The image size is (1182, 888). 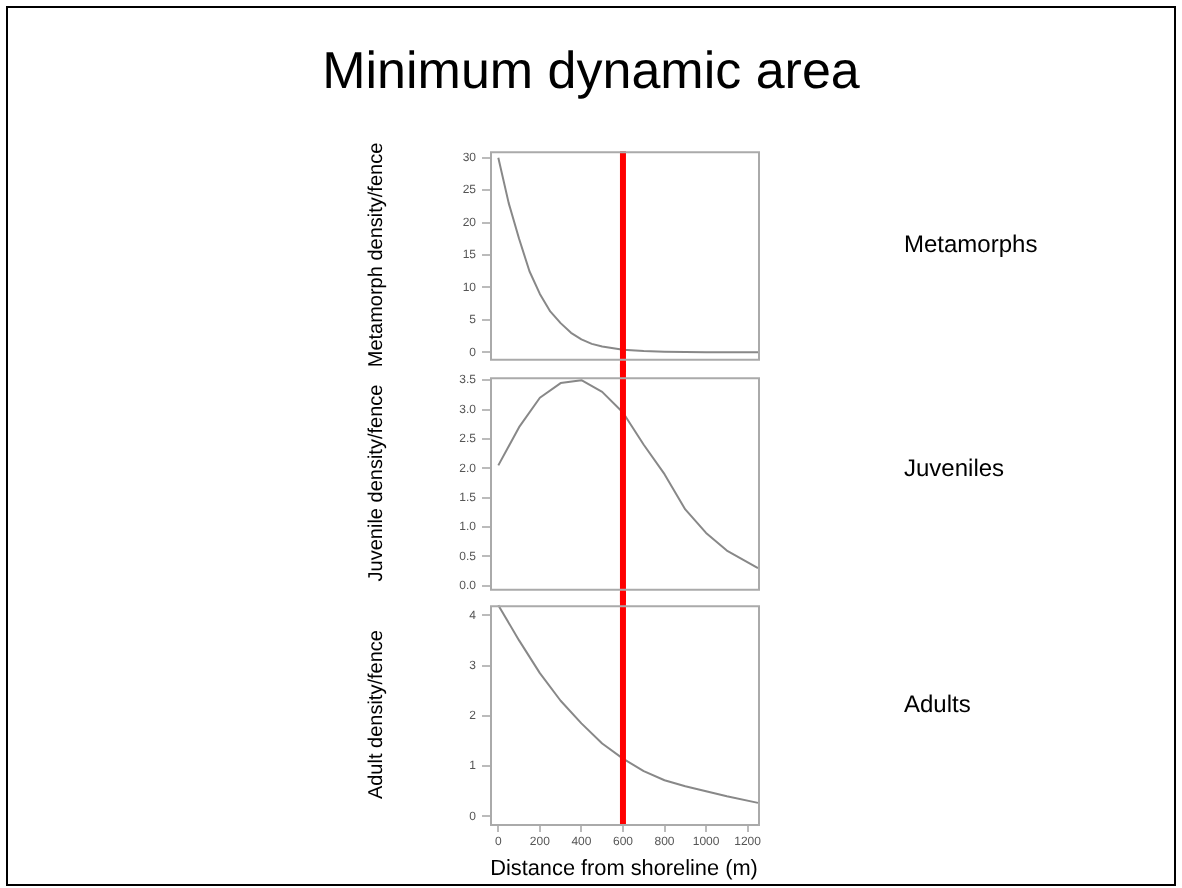 I want to click on y-axis-title: Adult density/fence, so click(x=376, y=714).